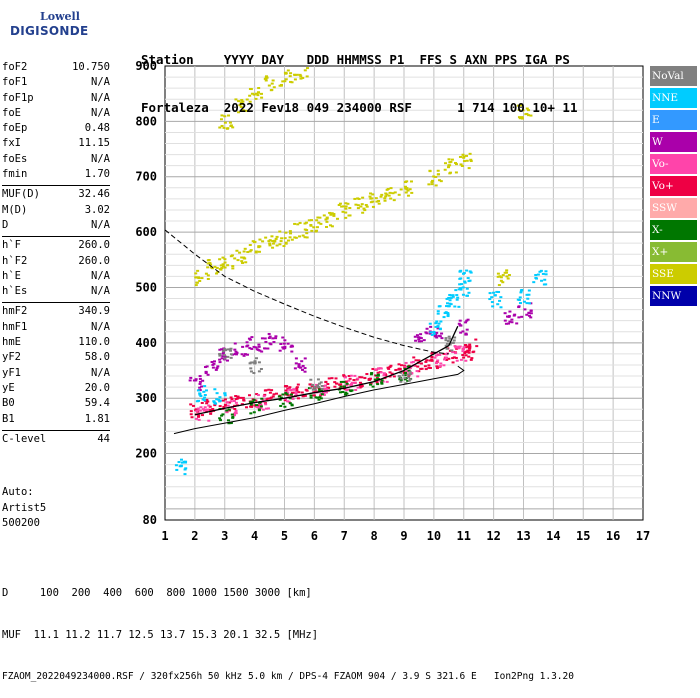  Describe the element at coordinates (94, 143) in the screenshot. I see `param-value: 11.15` at that location.